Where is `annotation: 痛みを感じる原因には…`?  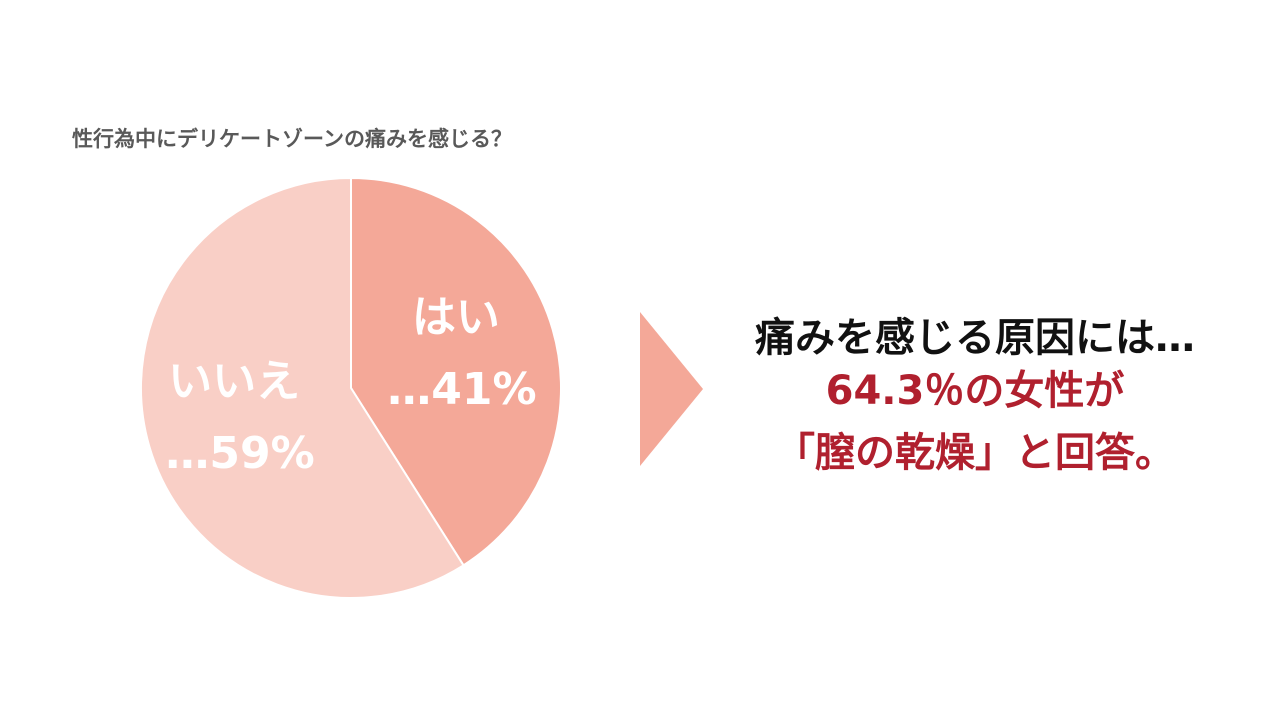 annotation: 痛みを感じる原因には… is located at coordinates (975, 338).